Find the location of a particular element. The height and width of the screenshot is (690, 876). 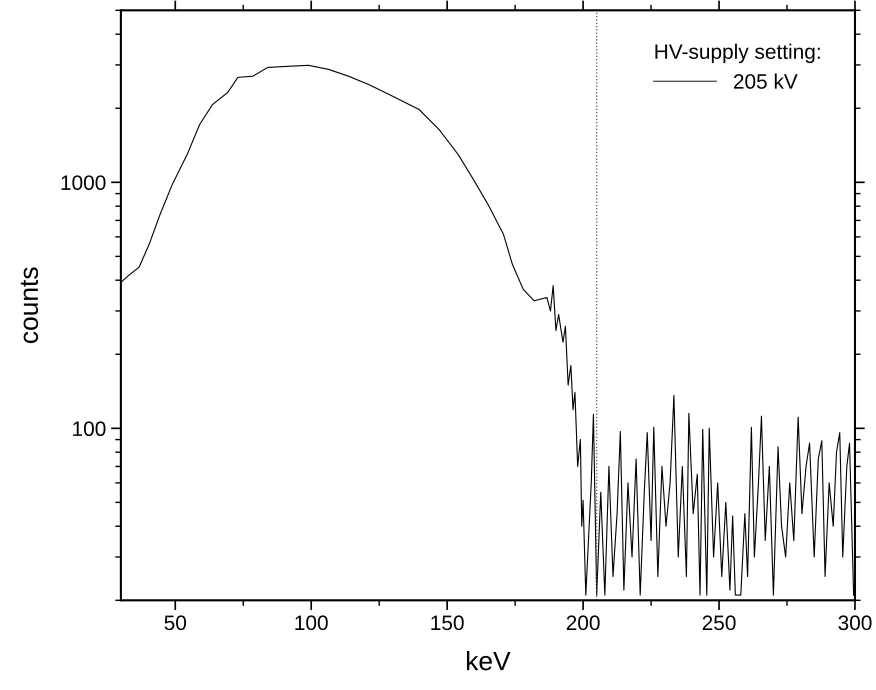

legend-title: HV-supply setting: is located at coordinates (737, 54).